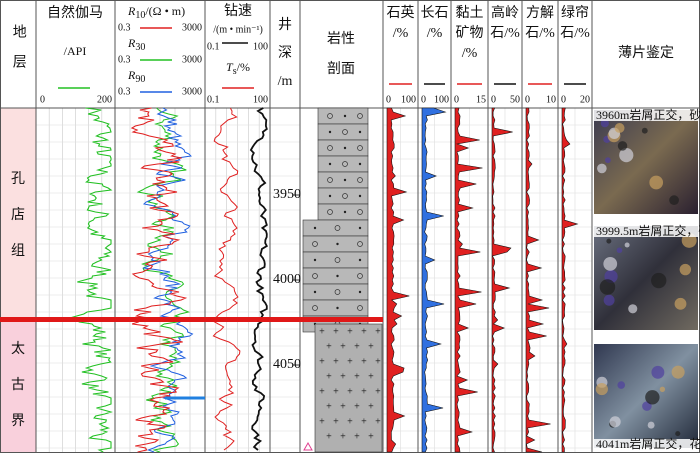  What do you see at coordinates (341, 69) in the screenshot?
I see `label: 剖面` at bounding box center [341, 69].